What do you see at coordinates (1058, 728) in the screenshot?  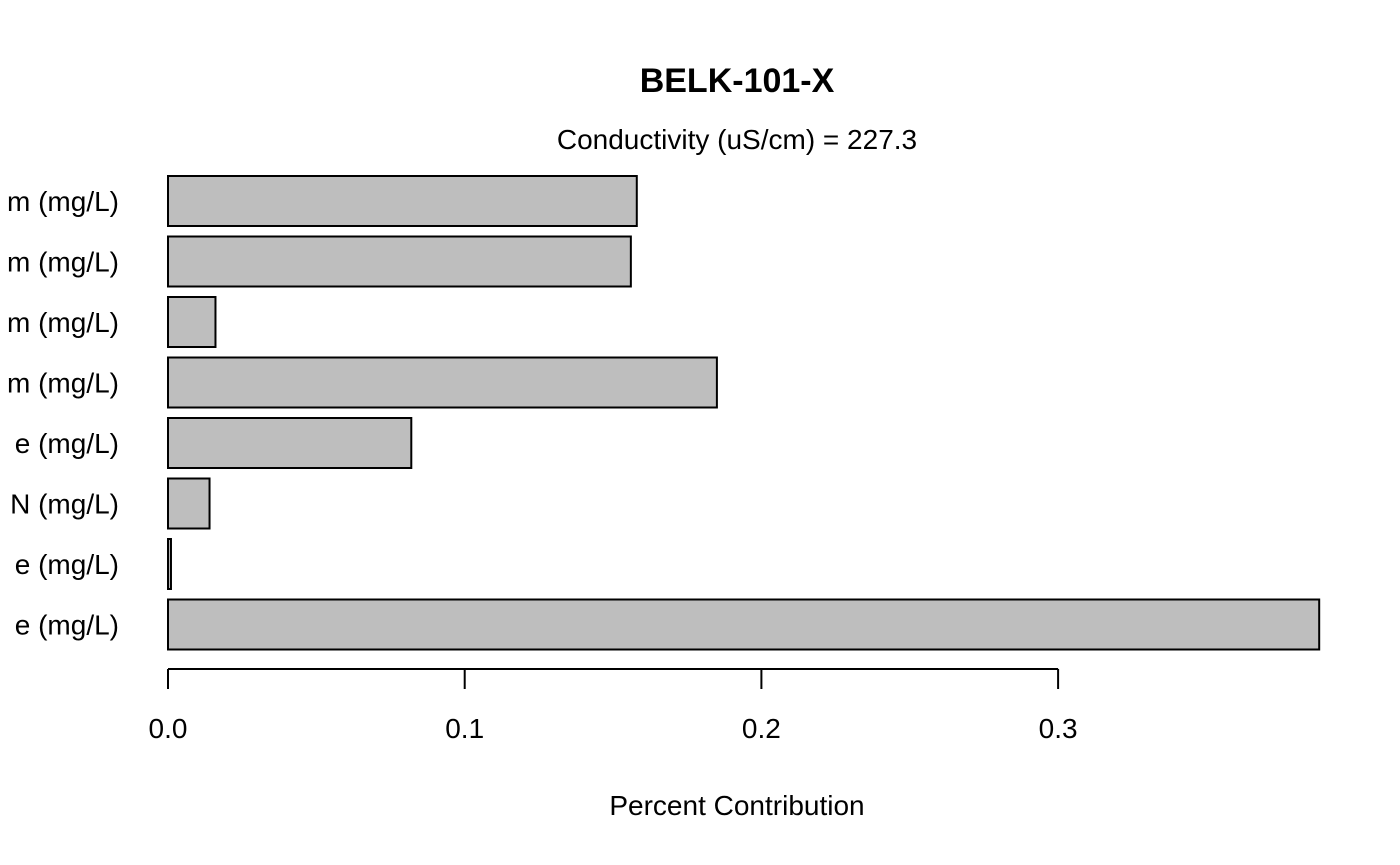 I see `x-tick-label-4: 0.3` at bounding box center [1058, 728].